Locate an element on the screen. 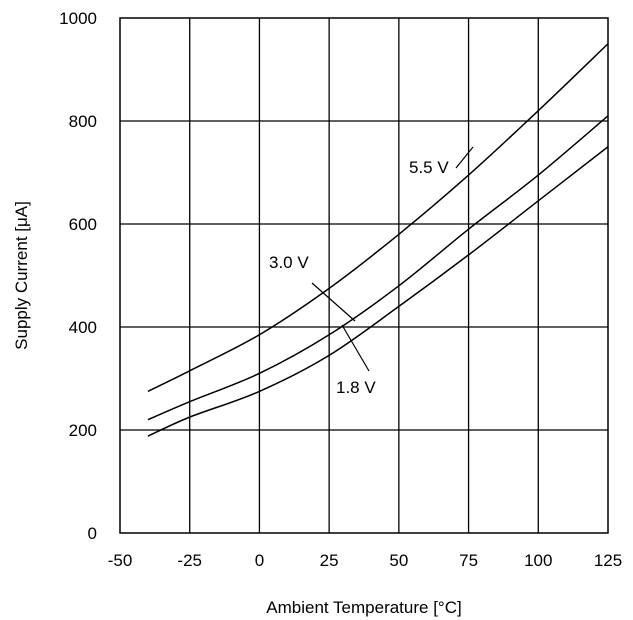  series-callouts: 5.5 V 3.0 V 1.8 V is located at coordinates (371, 271).